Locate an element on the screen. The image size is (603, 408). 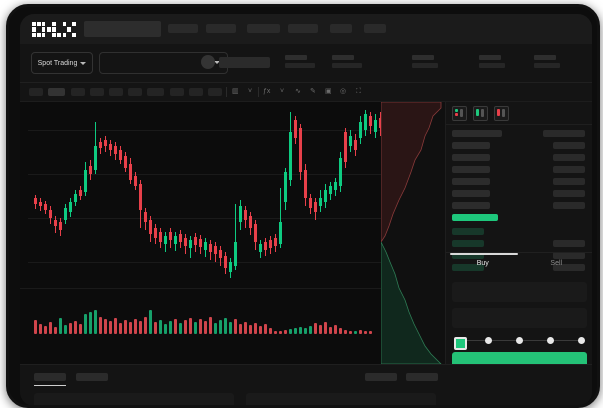
market-type-dropdown: Spot Trading is located at coordinates (62, 63).